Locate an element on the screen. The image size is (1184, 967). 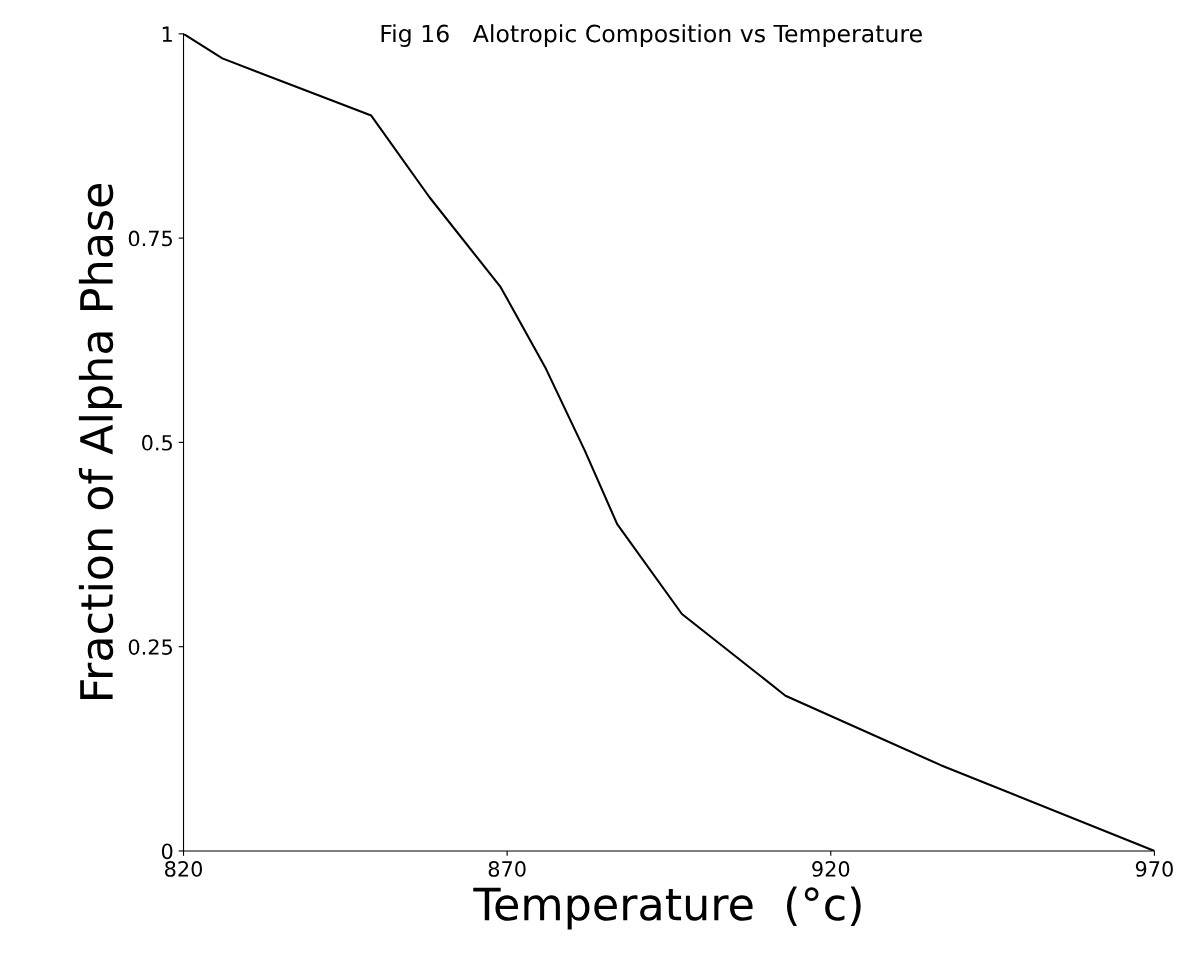
x-tick-label: 820 is located at coordinates (184, 869).